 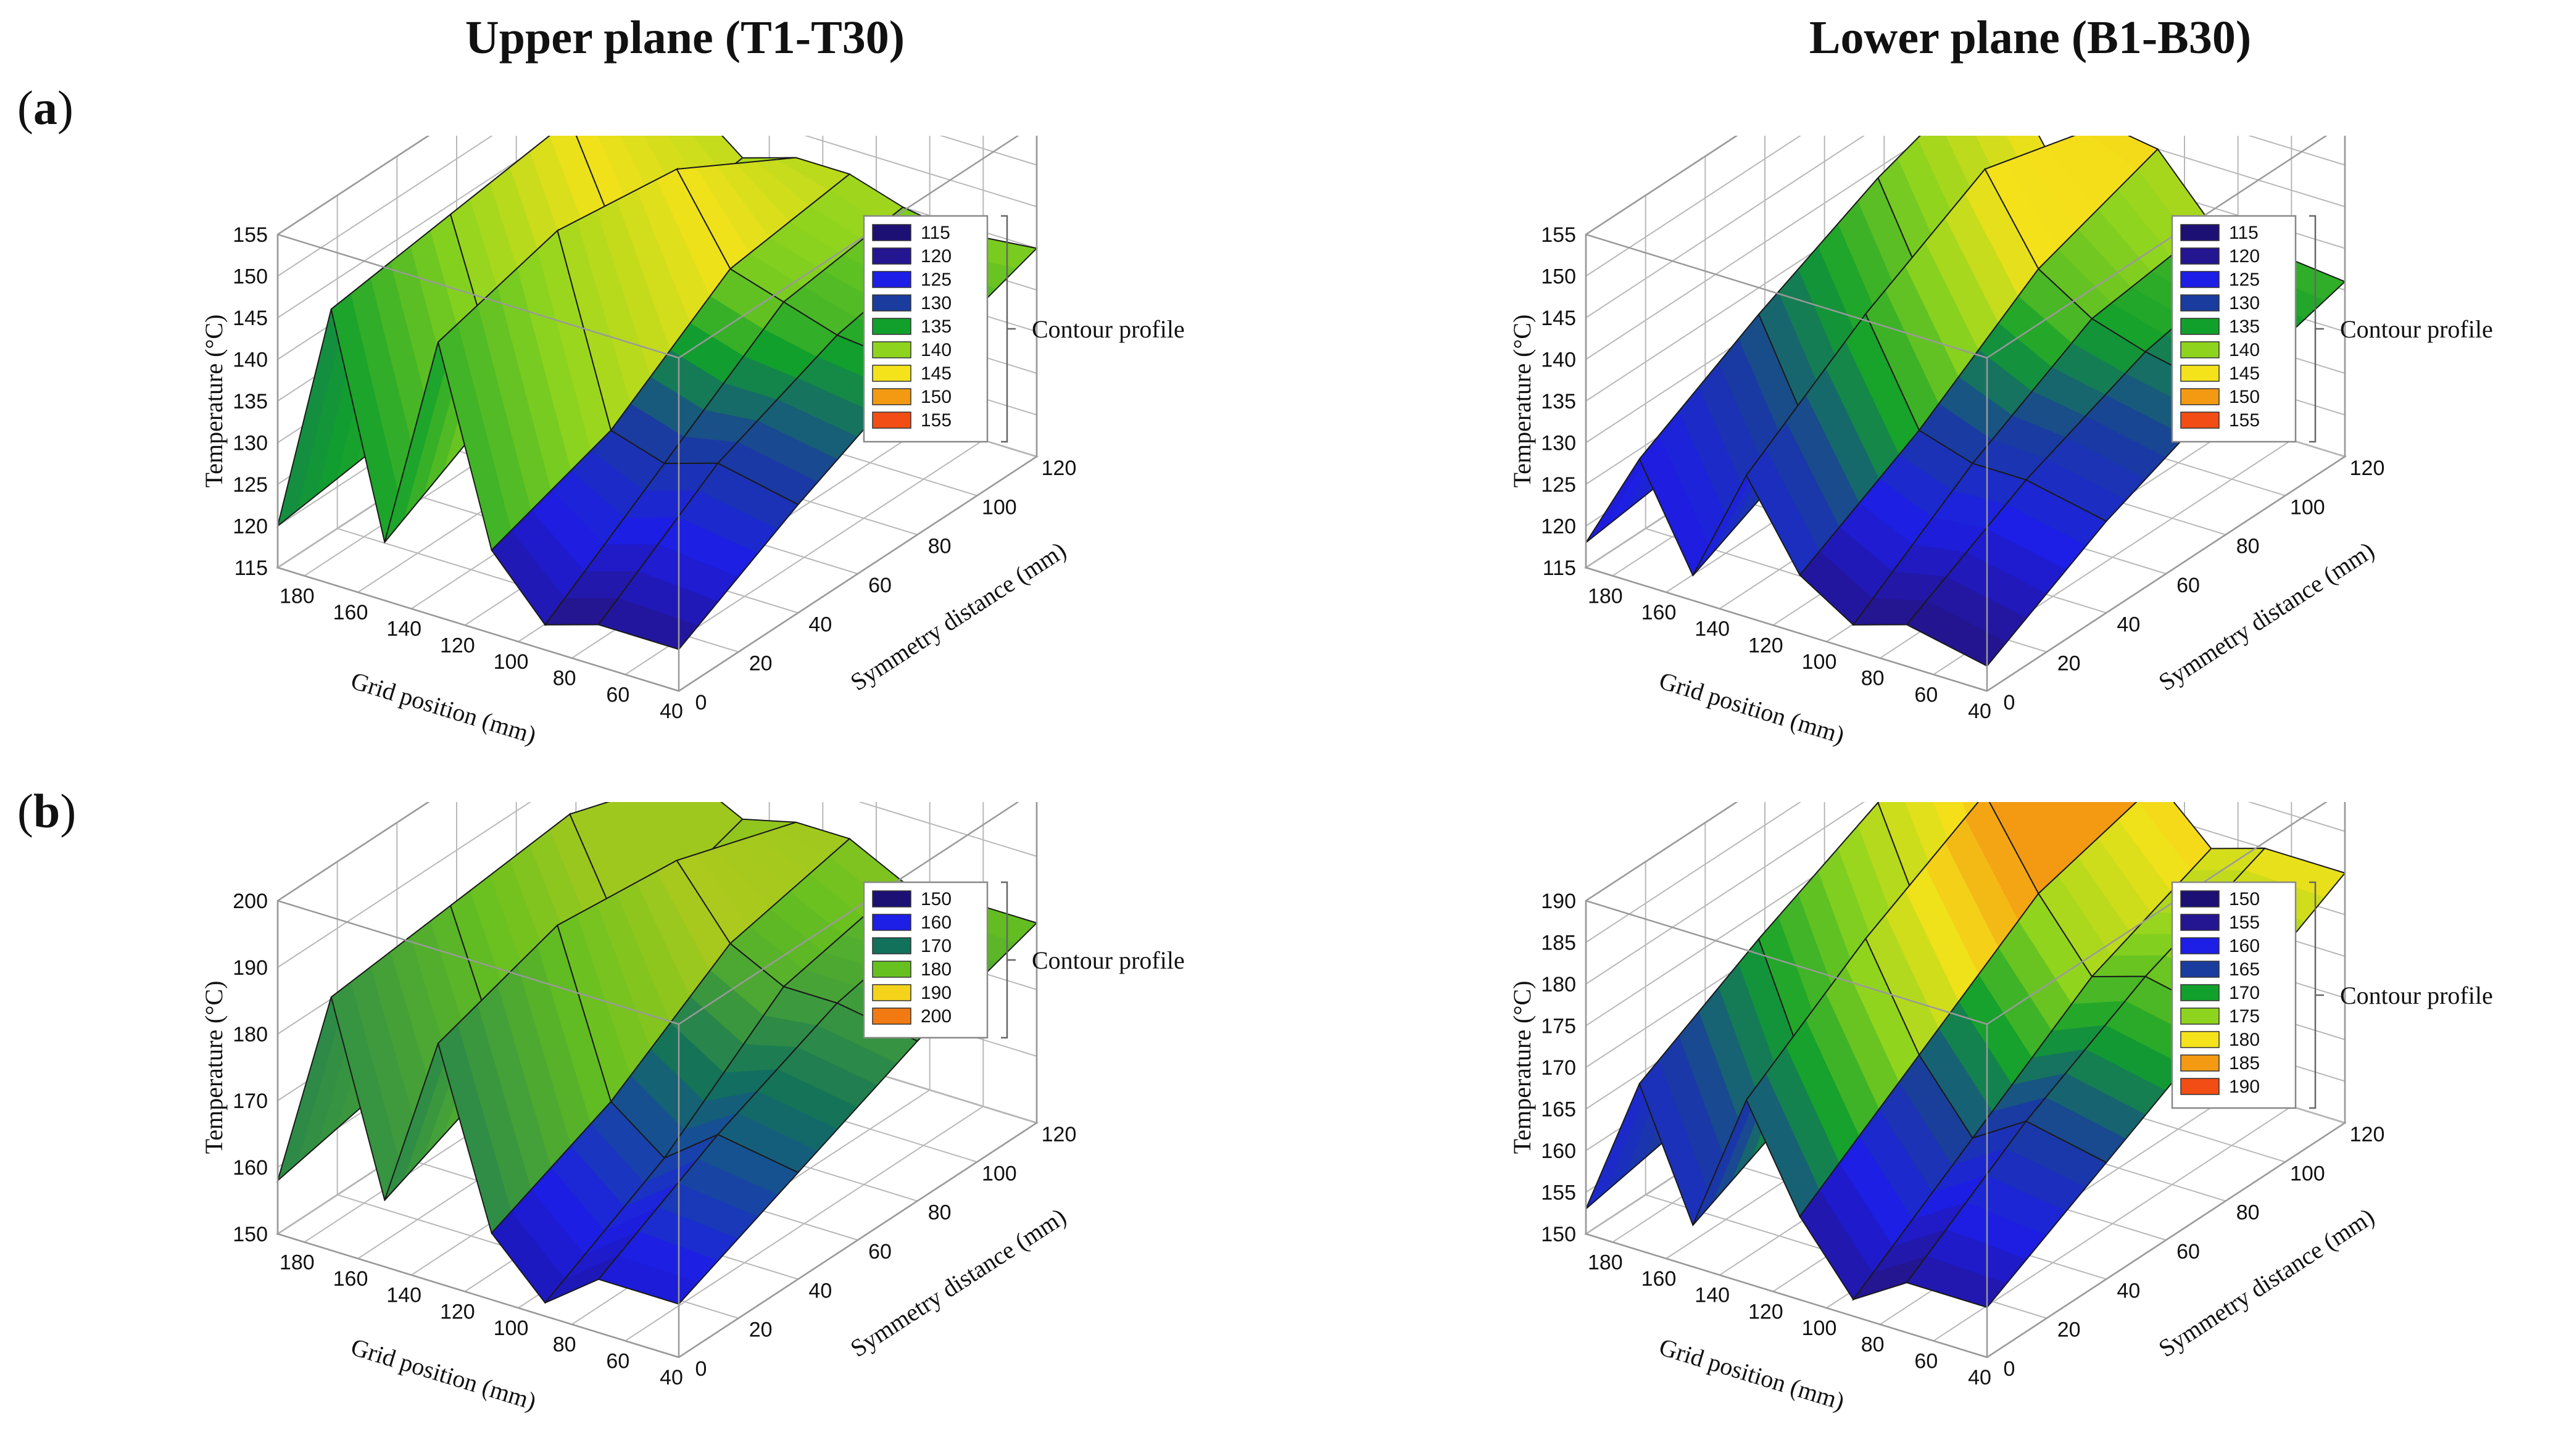 What do you see at coordinates (2367, 1134) in the screenshot?
I see `chart-b-lower-ytick: 120` at bounding box center [2367, 1134].